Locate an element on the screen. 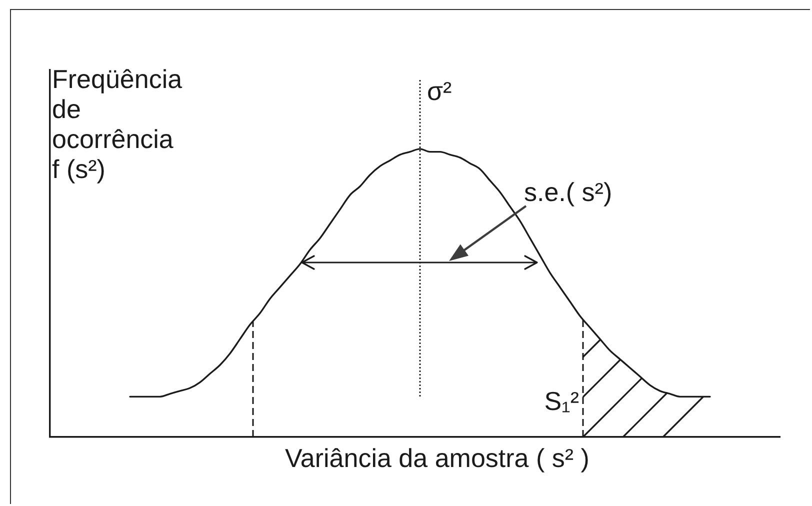 This screenshot has width=812, height=506. annotation: s.e.( s²) is located at coordinates (568, 192).